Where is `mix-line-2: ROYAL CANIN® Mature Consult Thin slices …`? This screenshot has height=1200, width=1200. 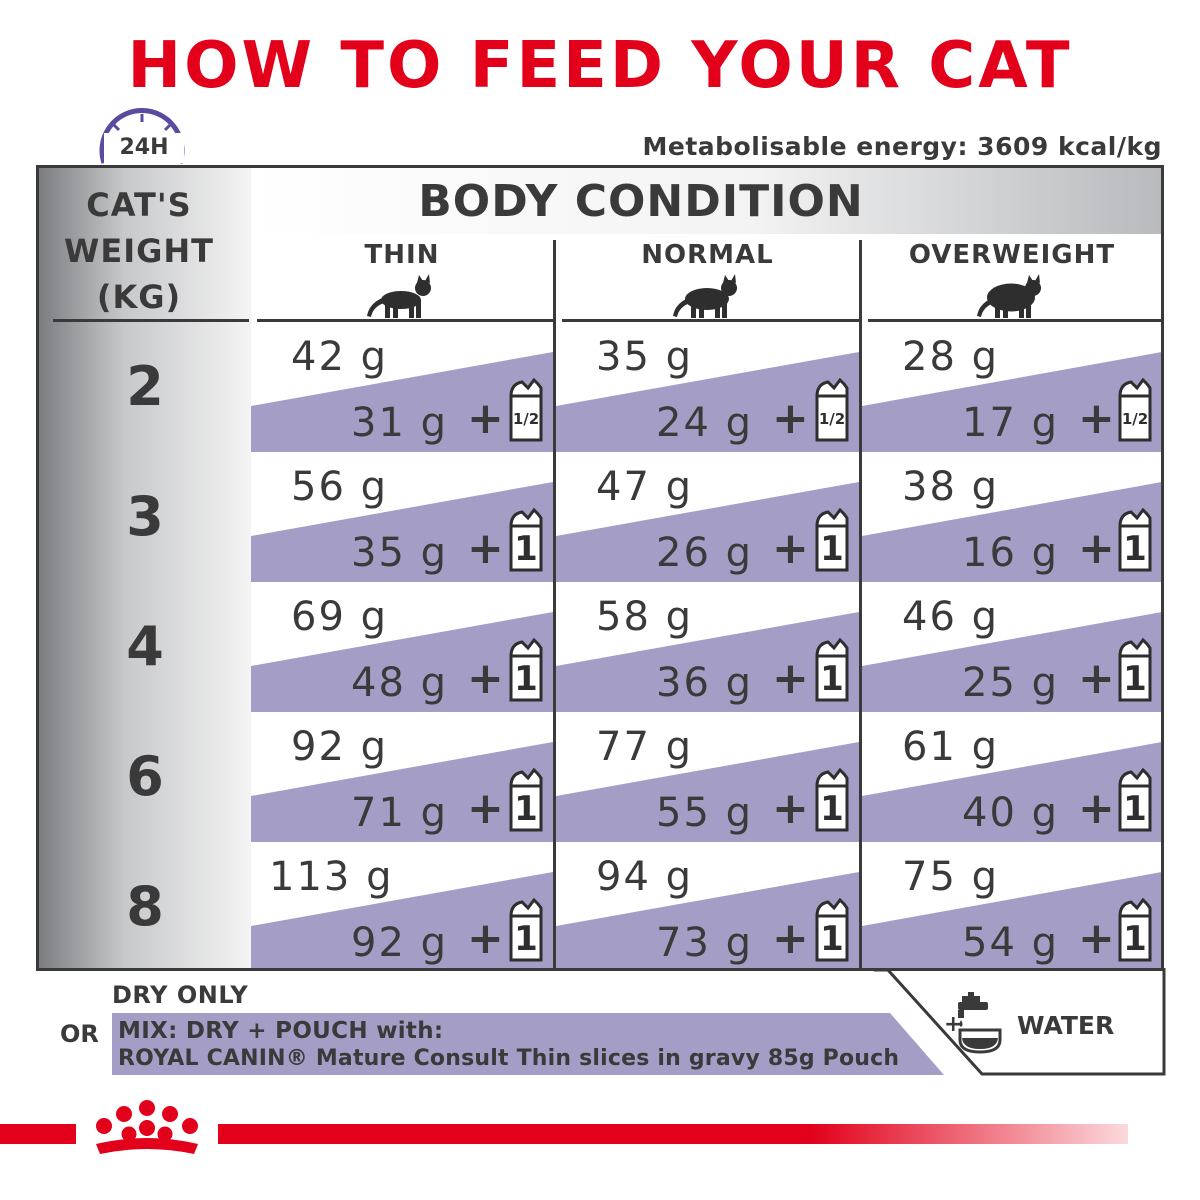
mix-line-2: ROYAL CANIN® Mature Consult Thin slices … is located at coordinates (509, 1058).